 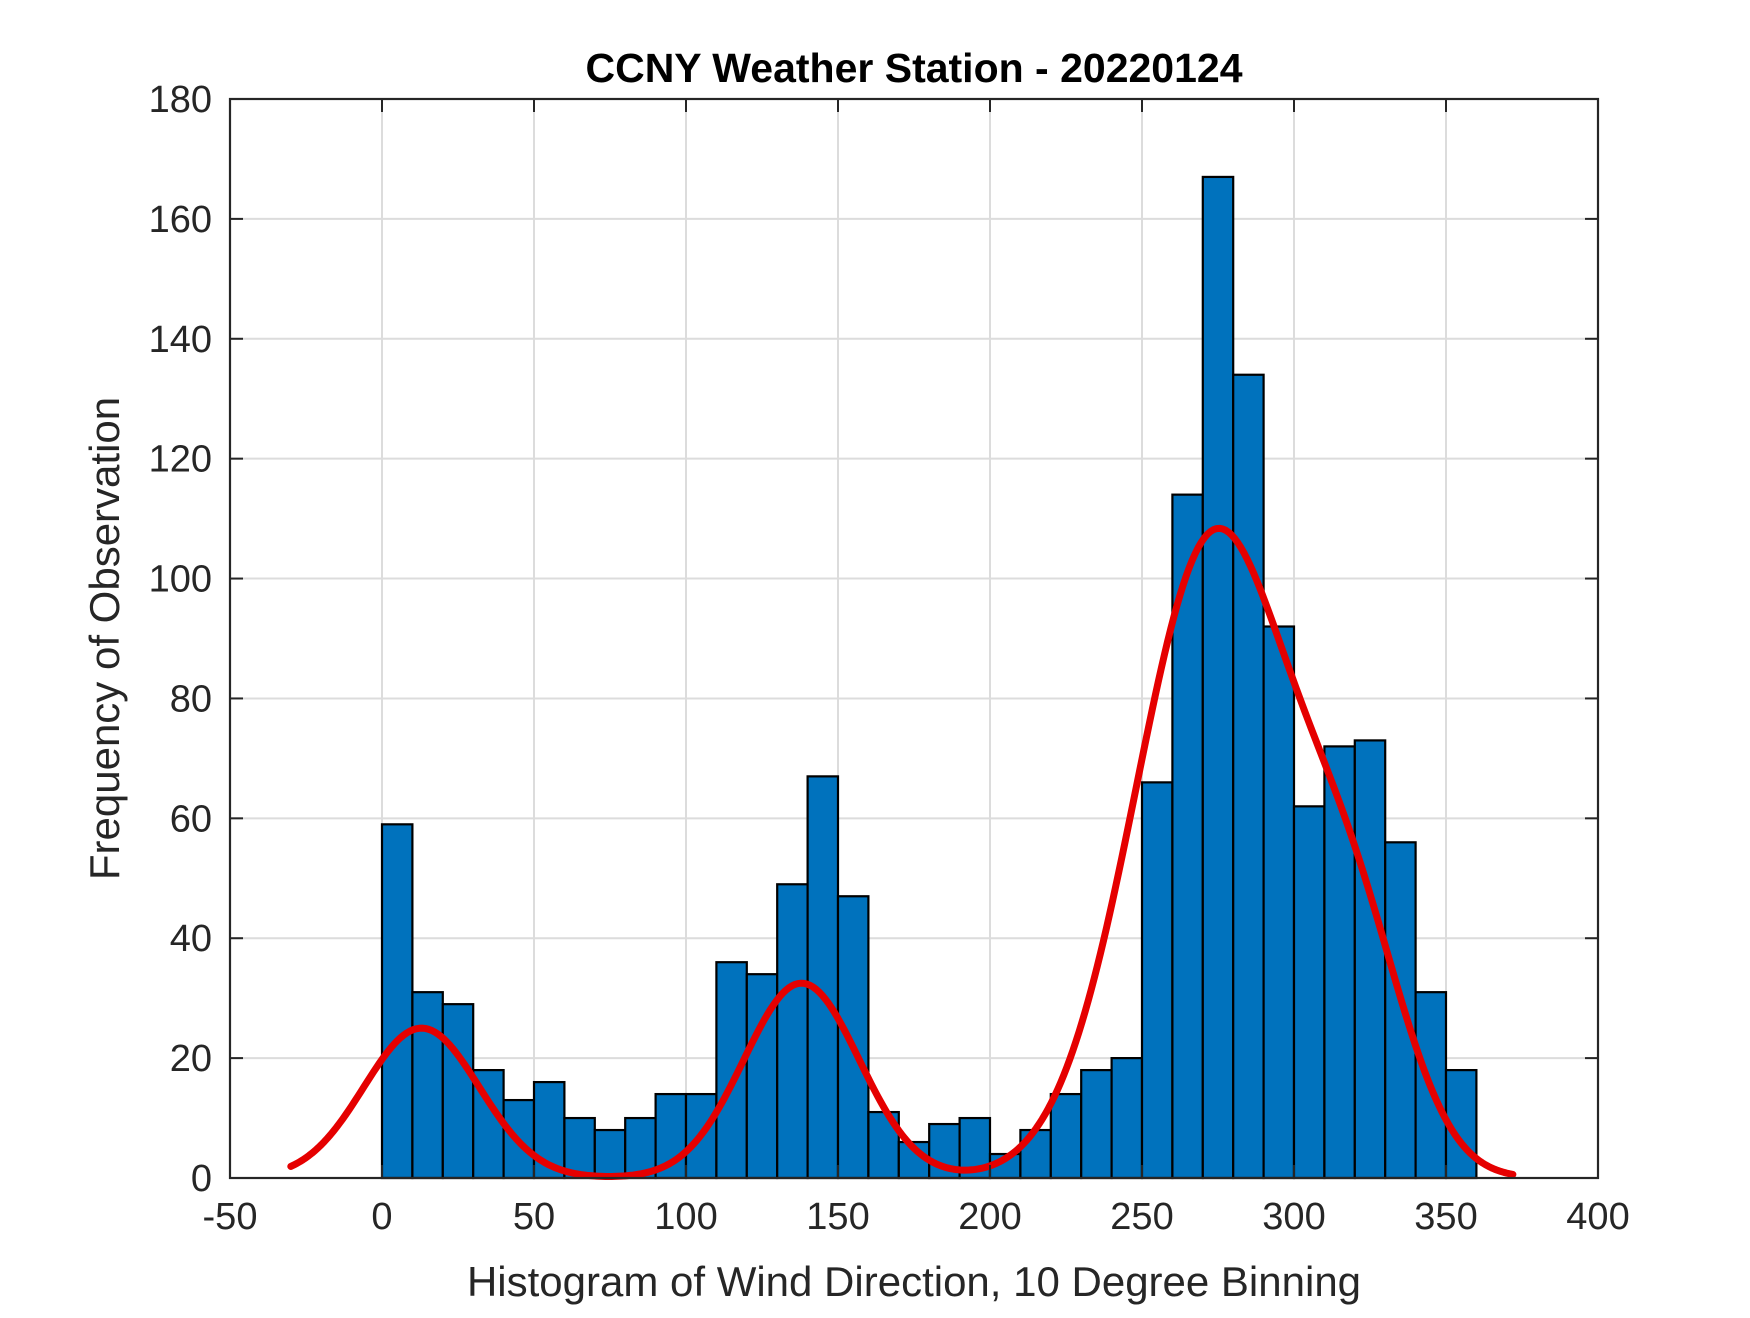 I want to click on x-tick-label: 400, so click(x=1597, y=1217).